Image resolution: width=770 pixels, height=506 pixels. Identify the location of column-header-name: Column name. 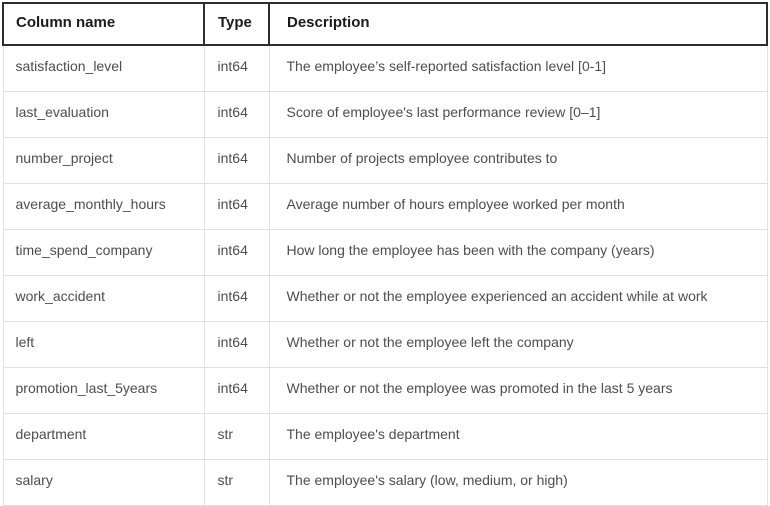
(103, 24).